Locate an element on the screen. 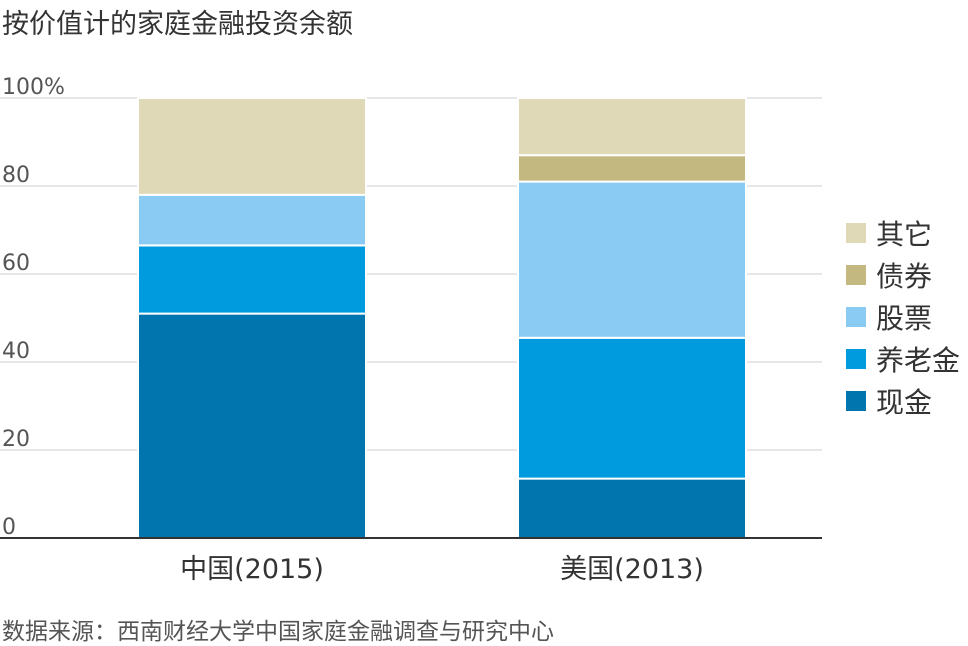 Image resolution: width=968 pixels, height=646 pixels. legend-label: 债券 is located at coordinates (904, 276).